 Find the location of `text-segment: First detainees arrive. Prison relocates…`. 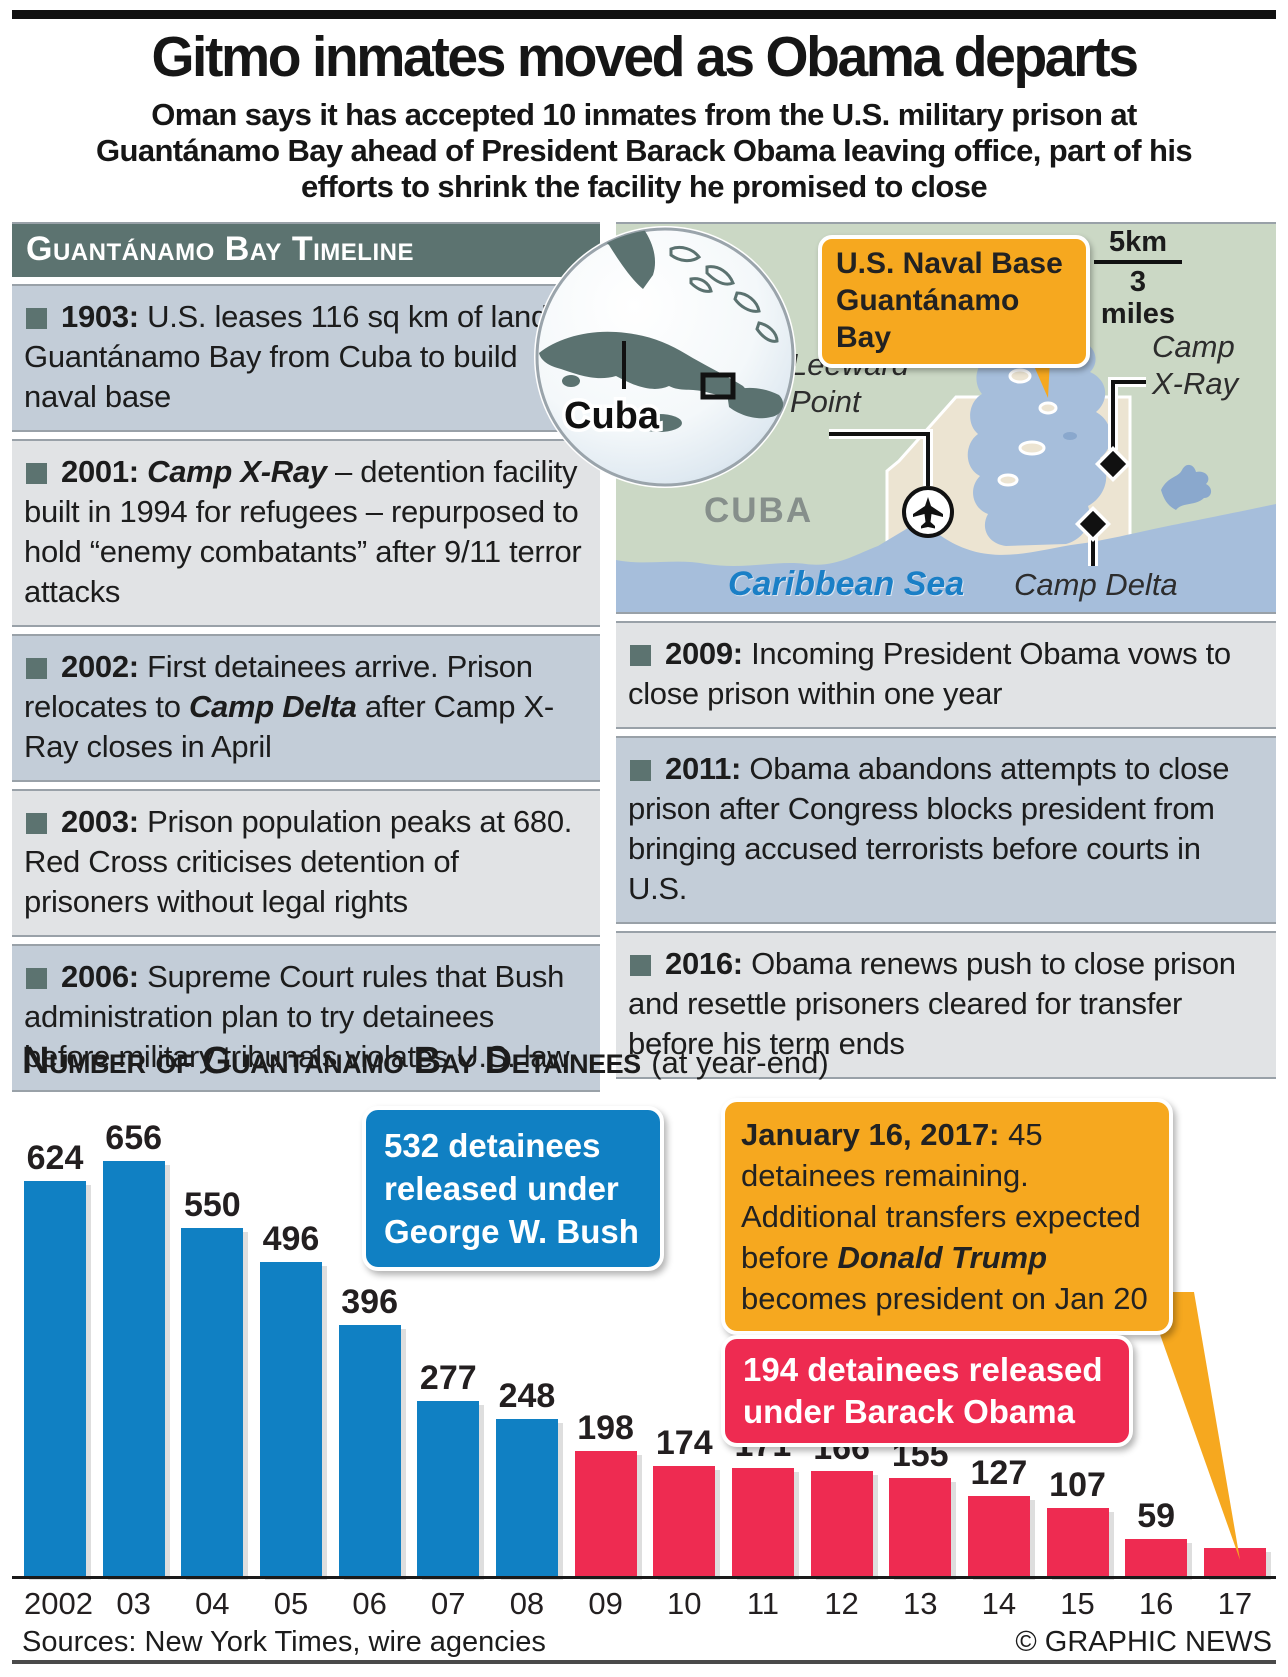

text-segment: First detainees arrive. Prison relocates… is located at coordinates (278, 686).